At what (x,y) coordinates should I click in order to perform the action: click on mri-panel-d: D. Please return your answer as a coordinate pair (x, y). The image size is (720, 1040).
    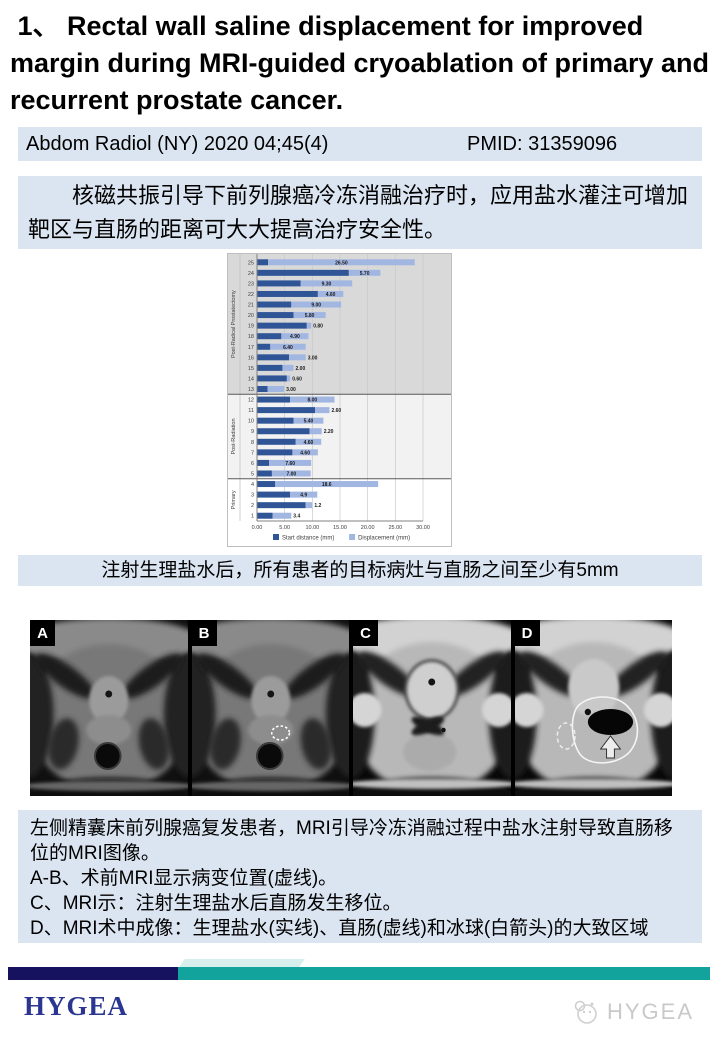
    Looking at the image, I should click on (593, 708).